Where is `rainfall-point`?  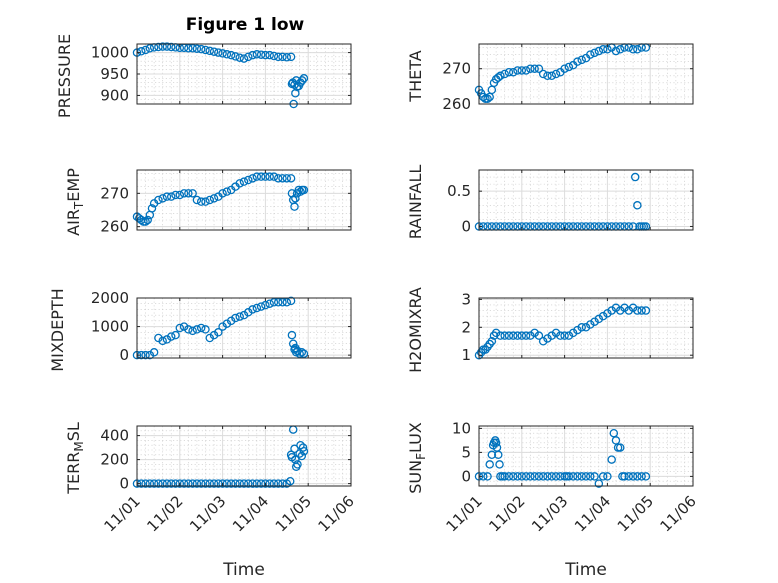
rainfall-point is located at coordinates (637, 205).